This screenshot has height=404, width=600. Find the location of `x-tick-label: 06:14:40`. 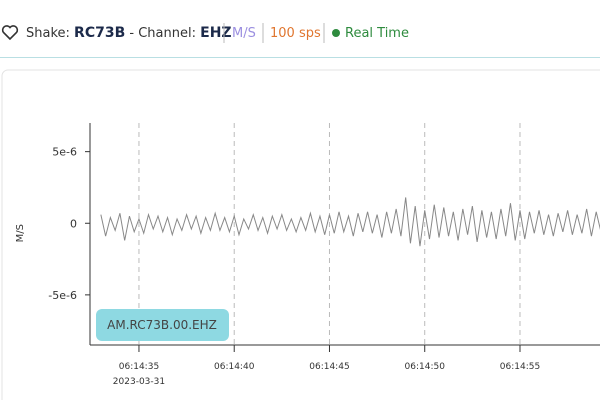

x-tick-label: 06:14:40 is located at coordinates (234, 367).